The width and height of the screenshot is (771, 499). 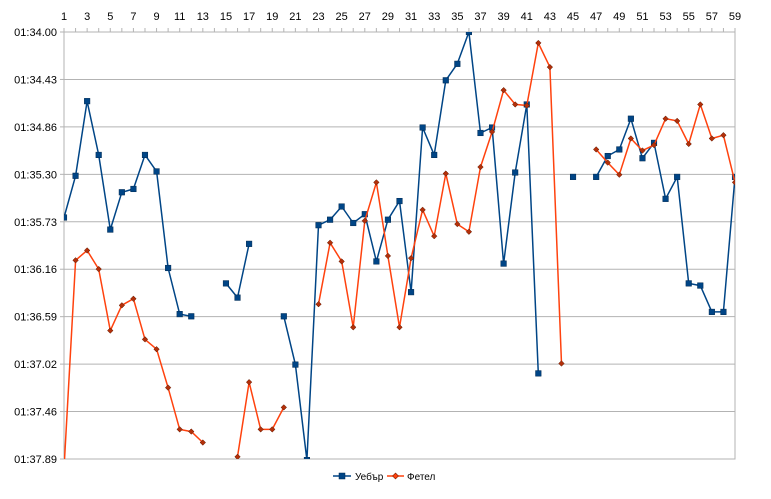 I want to click on x-tick-label: 43, so click(x=550, y=17).